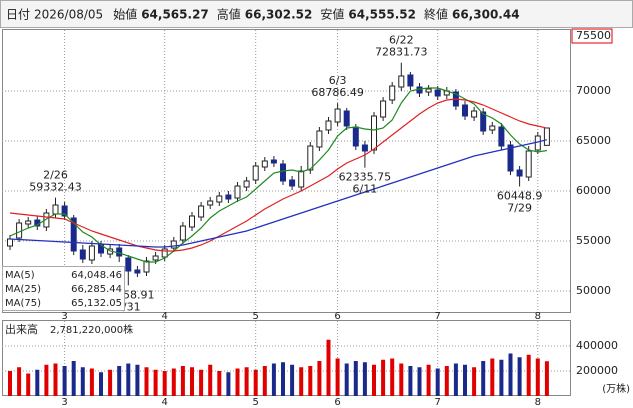  Describe the element at coordinates (316, 14) in the screenshot. I see `header-bar` at that location.